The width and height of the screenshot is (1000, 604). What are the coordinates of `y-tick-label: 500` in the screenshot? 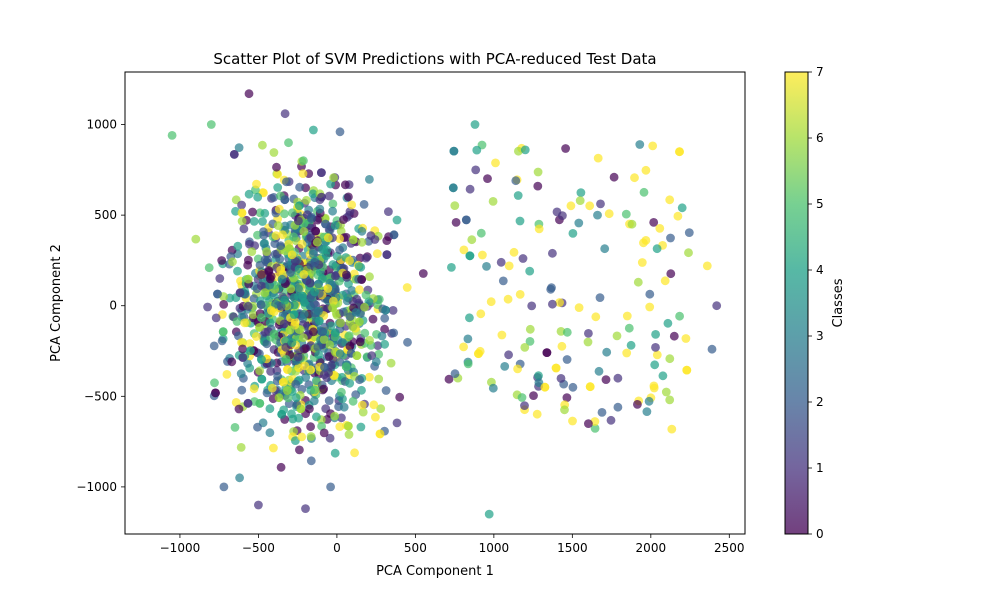 It's located at (105, 215).